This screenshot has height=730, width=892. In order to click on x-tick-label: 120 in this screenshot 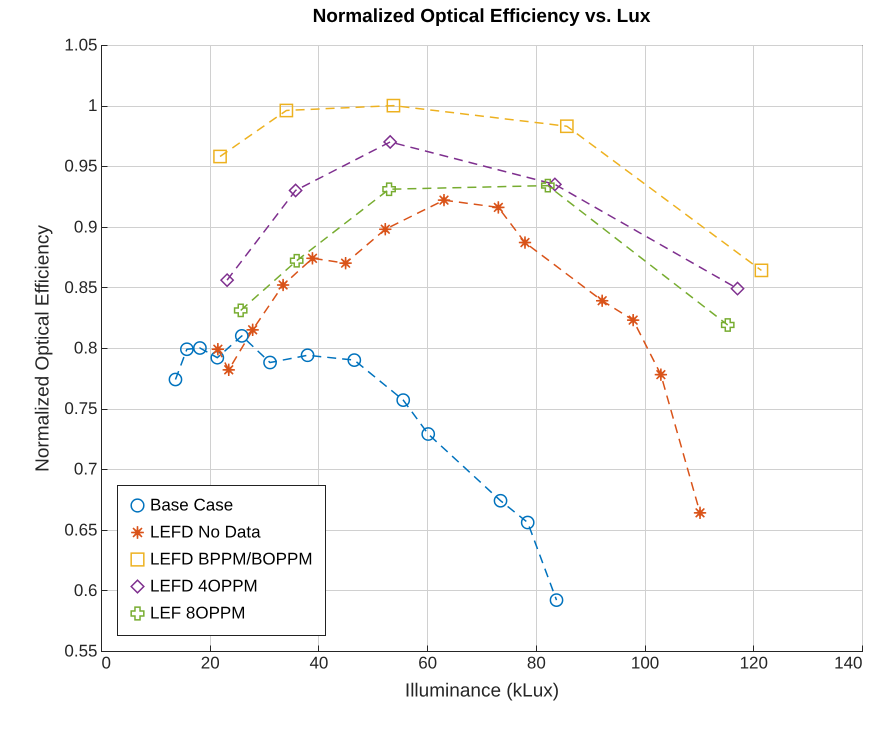, I will do `click(754, 663)`.